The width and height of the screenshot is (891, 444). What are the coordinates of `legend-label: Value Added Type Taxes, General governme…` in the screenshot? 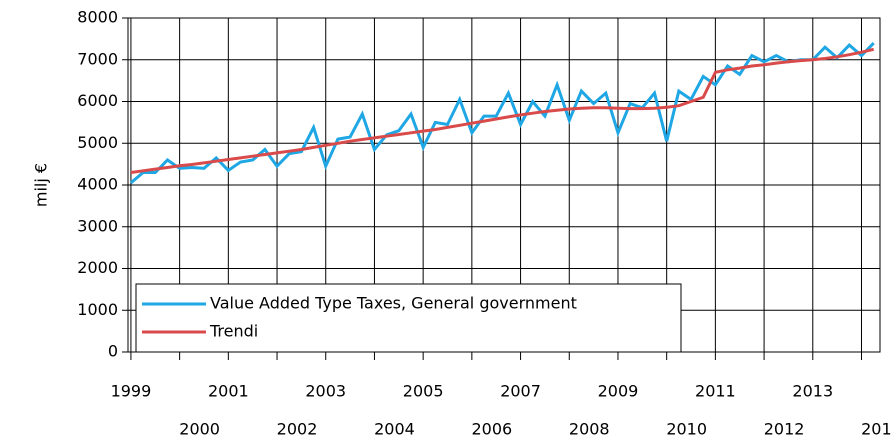 It's located at (393, 303).